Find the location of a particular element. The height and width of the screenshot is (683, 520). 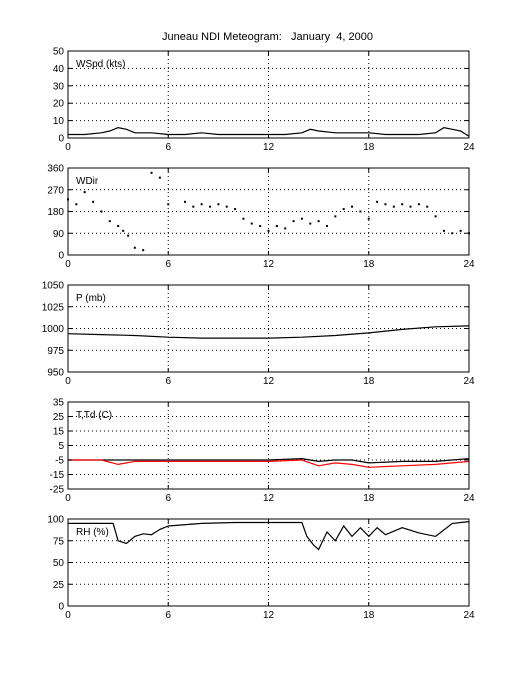

y-tick-label: -25 is located at coordinates (57, 490).